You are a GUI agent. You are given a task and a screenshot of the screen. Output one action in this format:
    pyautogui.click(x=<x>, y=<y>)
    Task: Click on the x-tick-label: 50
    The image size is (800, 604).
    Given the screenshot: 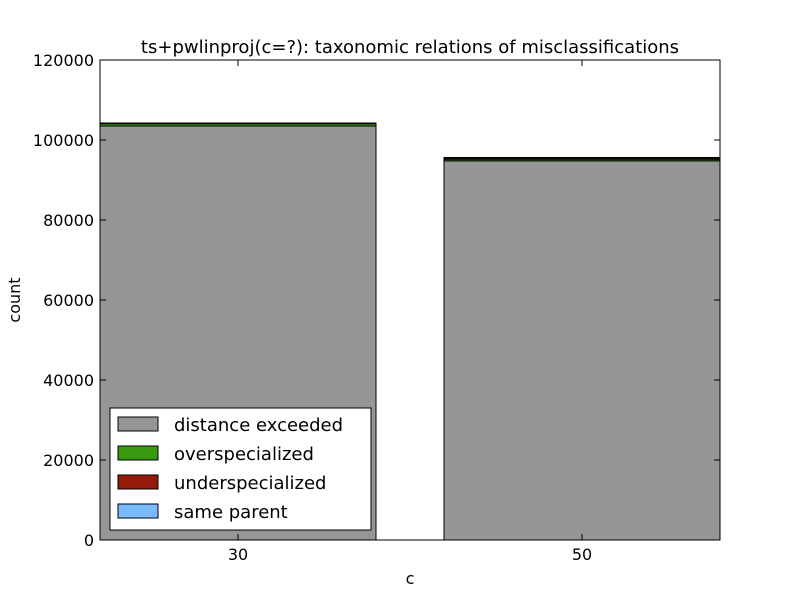 What is the action you would take?
    pyautogui.click(x=582, y=554)
    